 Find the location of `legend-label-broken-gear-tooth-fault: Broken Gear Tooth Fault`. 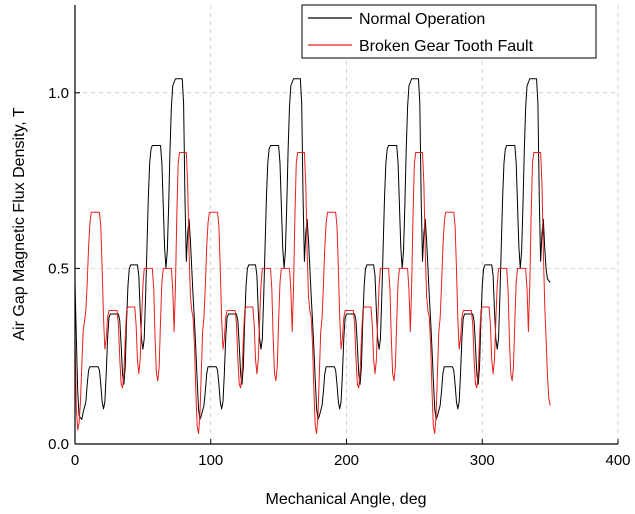

legend-label-broken-gear-tooth-fault: Broken Gear Tooth Fault is located at coordinates (446, 46).